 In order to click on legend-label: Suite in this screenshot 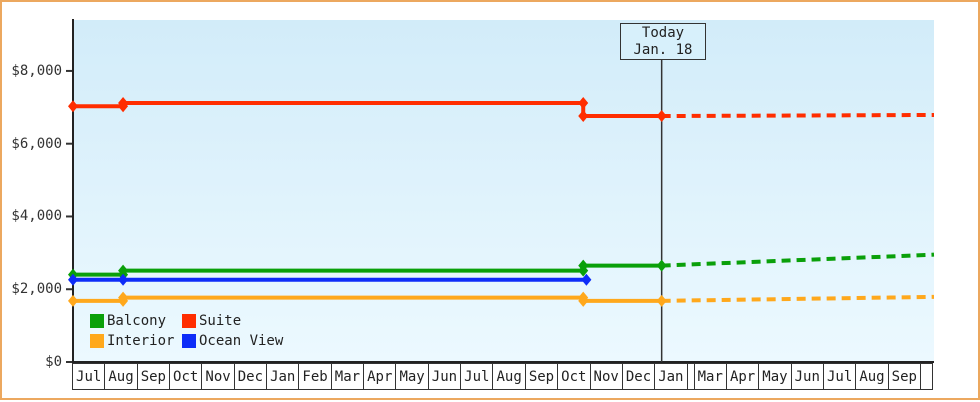, I will do `click(220, 320)`.